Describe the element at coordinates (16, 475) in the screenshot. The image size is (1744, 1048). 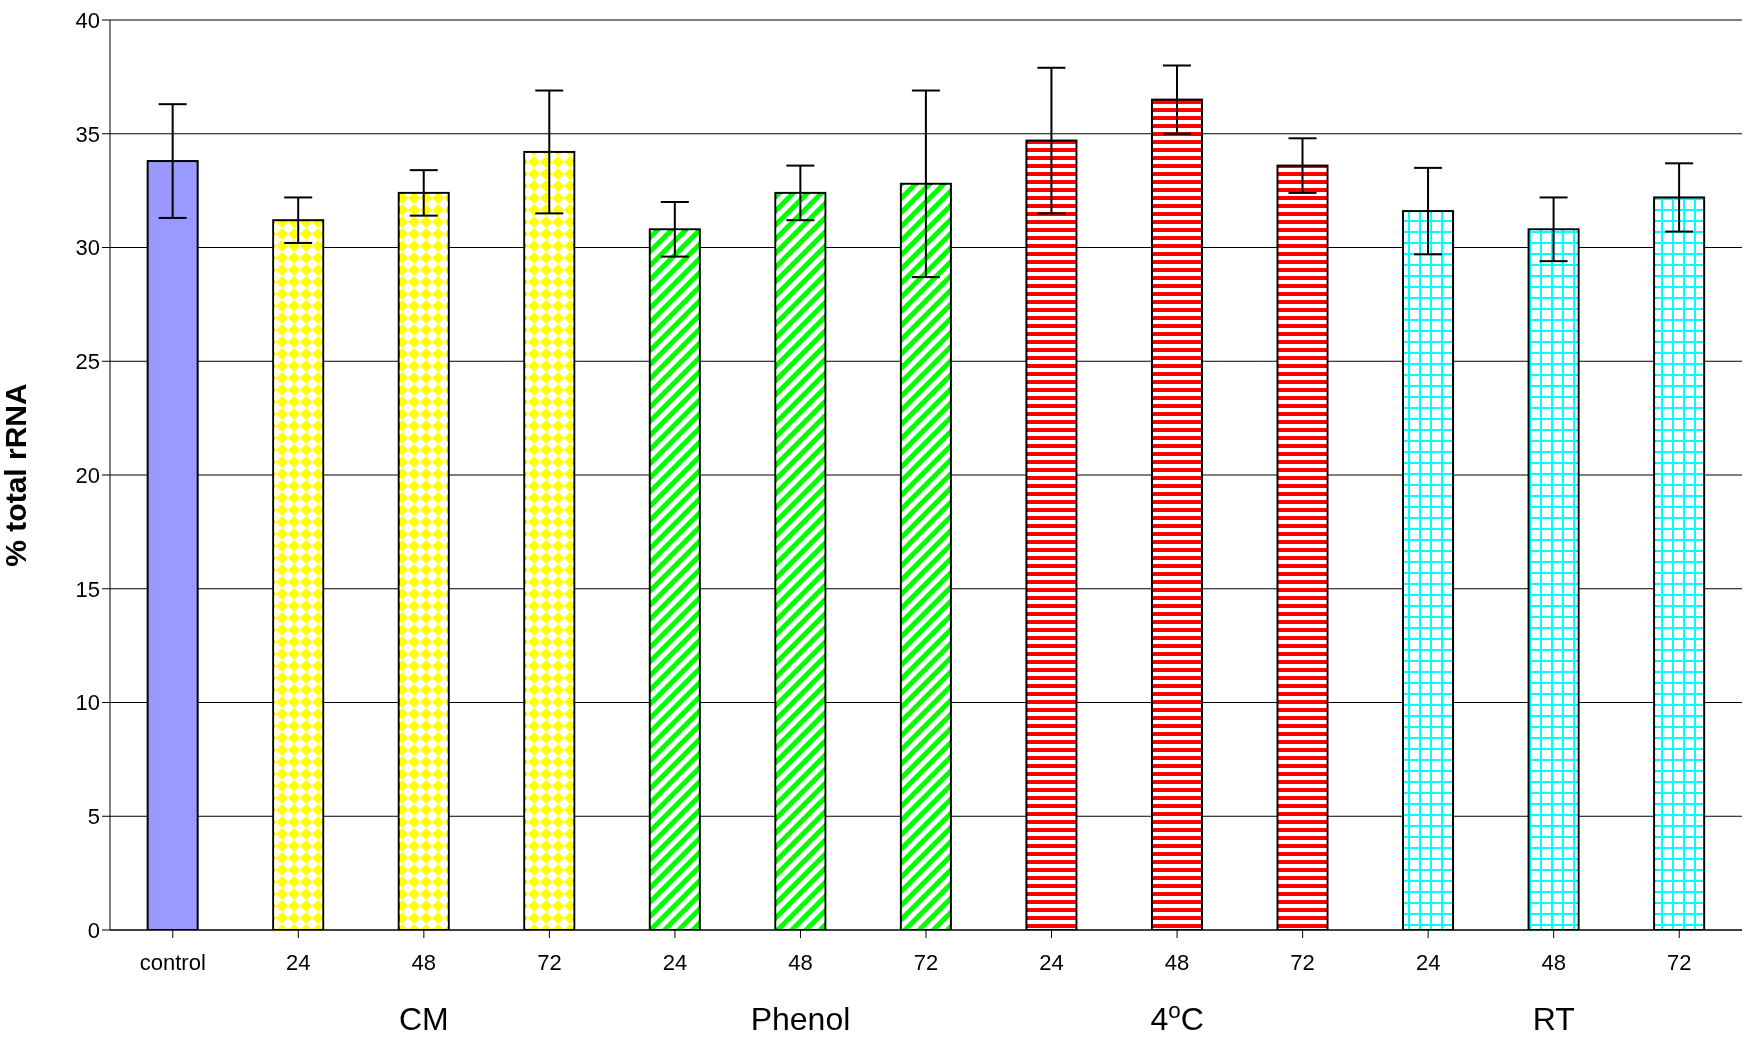
I see `y-axis-title: % total rRNA` at that location.